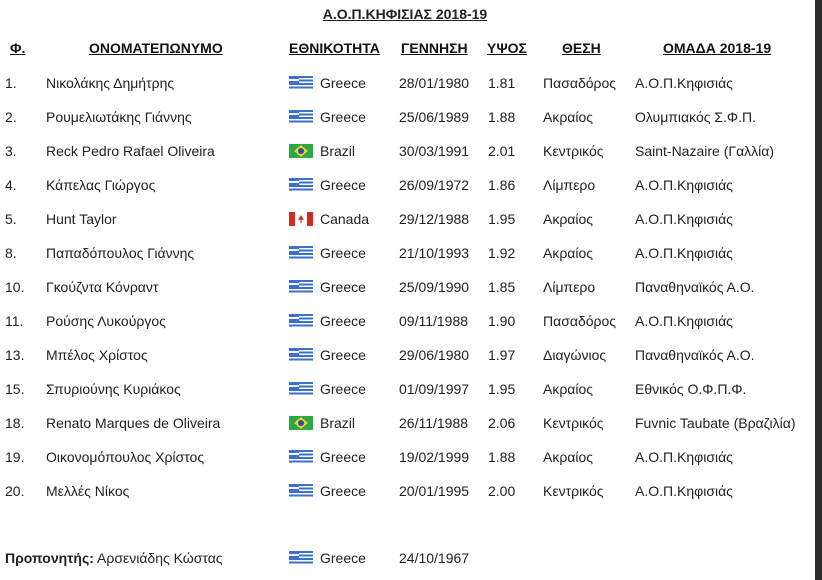  What do you see at coordinates (581, 48) in the screenshot?
I see `header-position: ΘΕΣΗ` at bounding box center [581, 48].